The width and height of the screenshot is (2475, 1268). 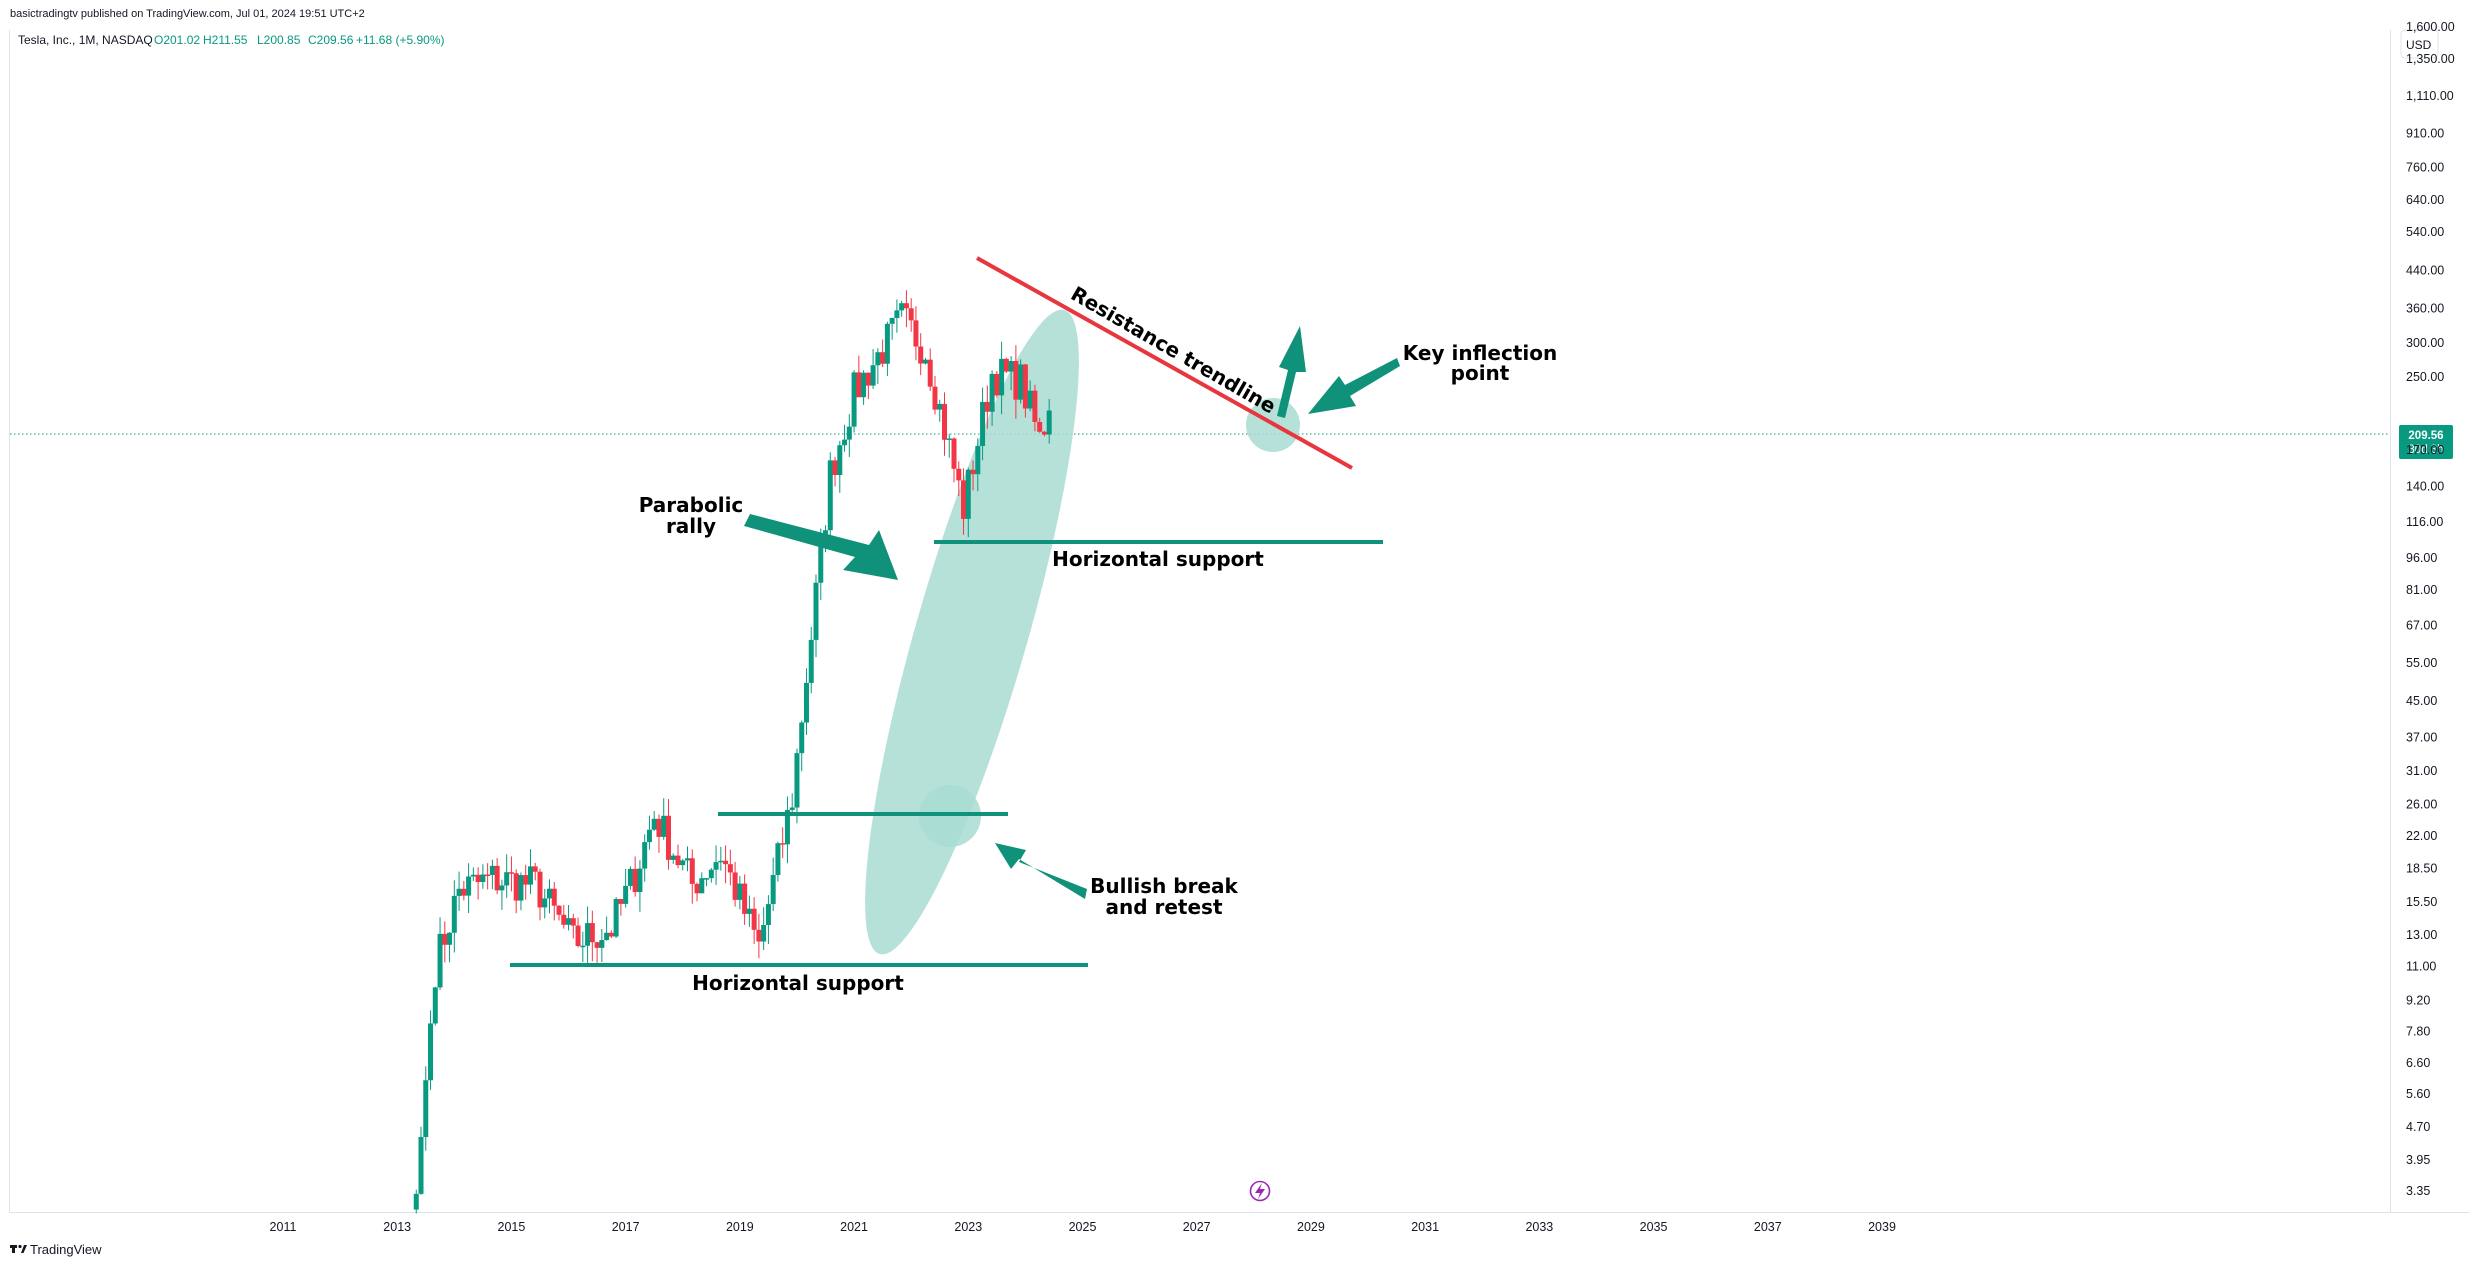 I want to click on time-tick-label: 2029, so click(x=1311, y=1227).